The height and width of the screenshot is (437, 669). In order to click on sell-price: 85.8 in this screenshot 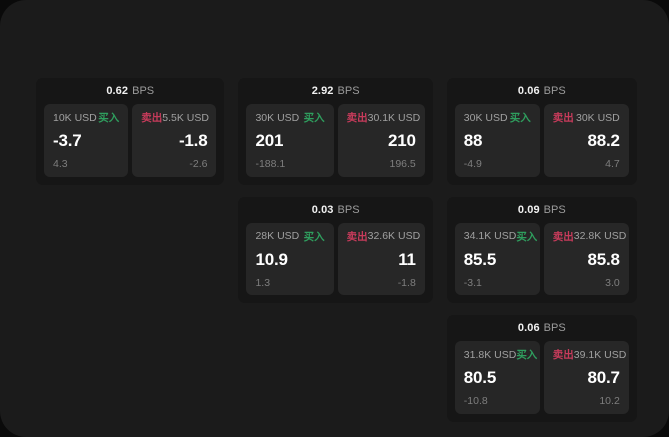, I will do `click(603, 259)`.